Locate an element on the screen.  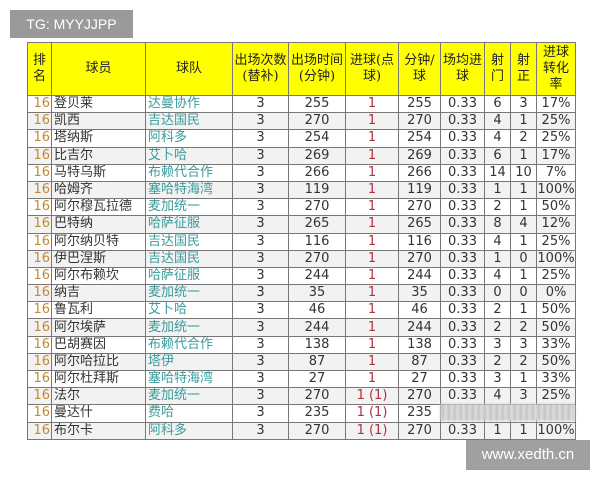
table-row: 16 凯西 吉达国民 3 270 1 270 0.33 4 1 25% is located at coordinates (301, 121).